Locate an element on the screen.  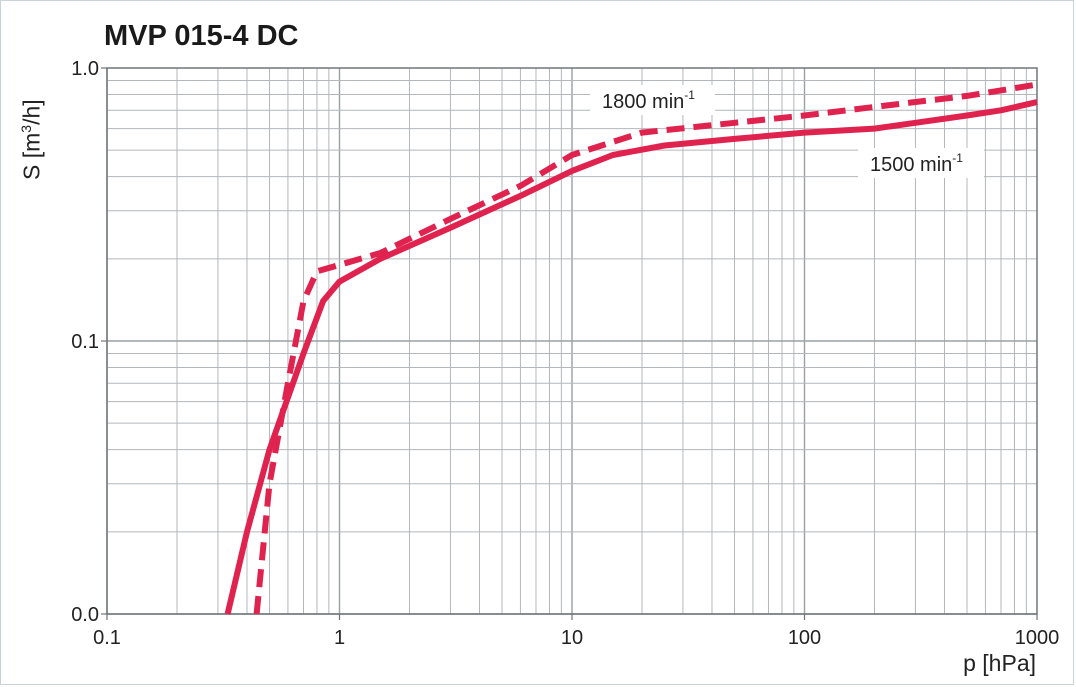
series-label-main: 1800 min is located at coordinates (643, 102).